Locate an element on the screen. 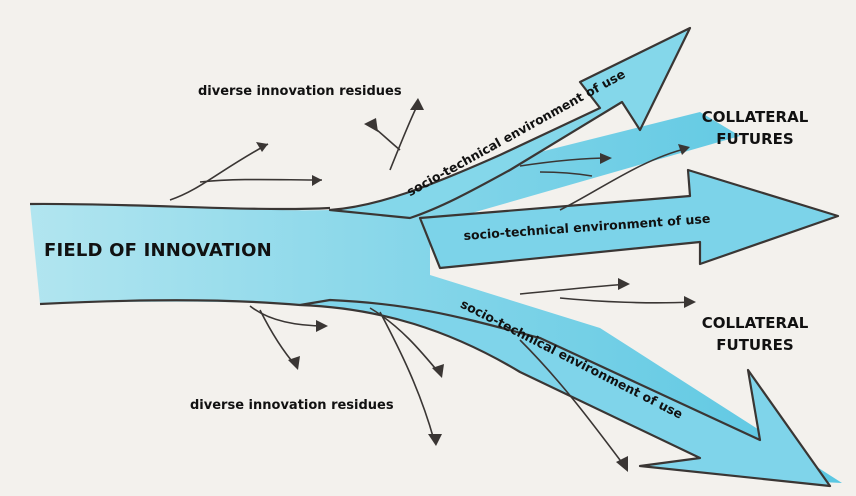 Image resolution: width=856 pixels, height=496 pixels. collateral-top-line1: COLLATERAL is located at coordinates (755, 117).